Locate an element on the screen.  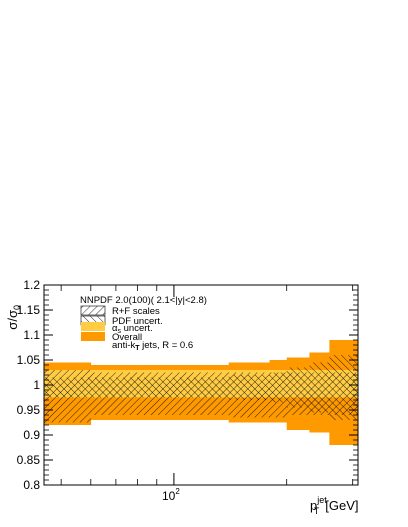
x-axis-title-main: p is located at coordinates (313, 505).